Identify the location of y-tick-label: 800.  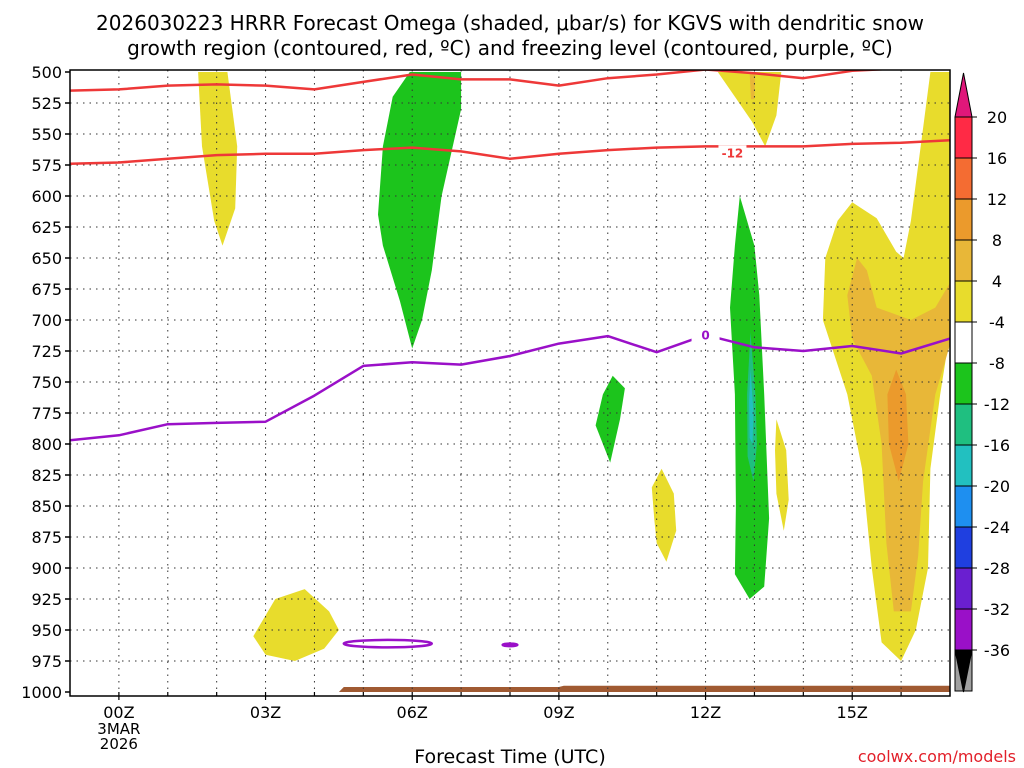
(46, 444).